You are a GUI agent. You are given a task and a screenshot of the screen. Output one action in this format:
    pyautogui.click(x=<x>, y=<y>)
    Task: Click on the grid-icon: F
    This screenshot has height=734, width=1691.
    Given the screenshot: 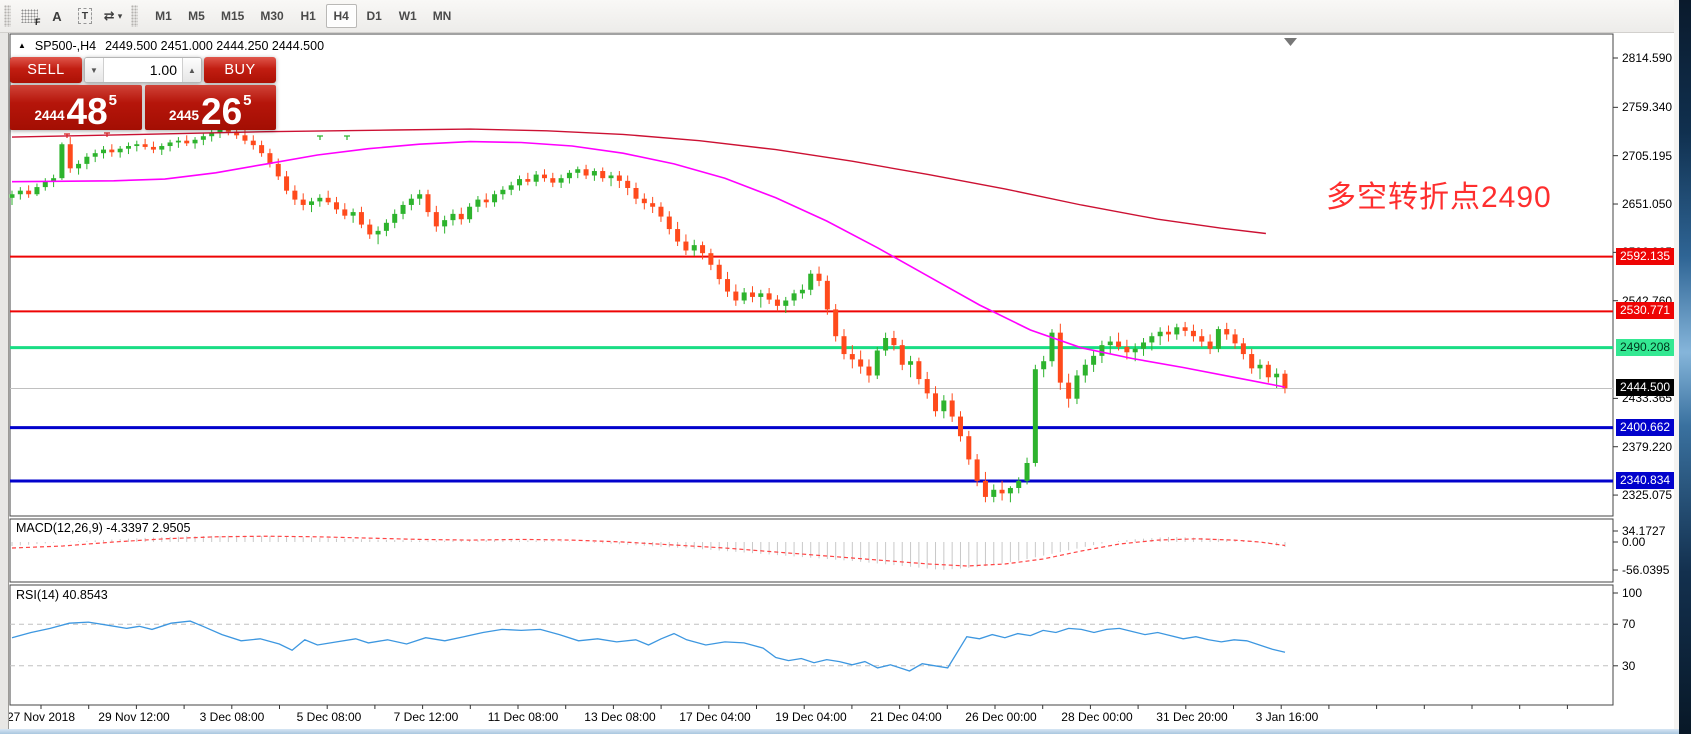 What is the action you would take?
    pyautogui.click(x=30, y=18)
    